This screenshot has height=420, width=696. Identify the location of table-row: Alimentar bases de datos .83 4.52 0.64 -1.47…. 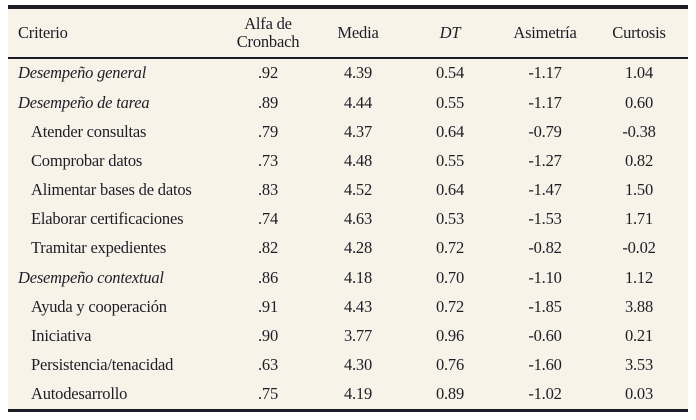
(348, 190).